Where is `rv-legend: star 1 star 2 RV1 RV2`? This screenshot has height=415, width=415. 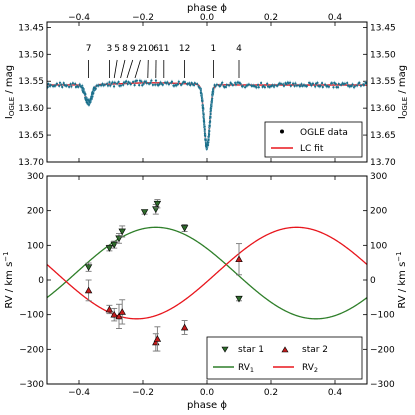 rv-legend: star 1 star 2 RV1 RV2 is located at coordinates (284, 358).